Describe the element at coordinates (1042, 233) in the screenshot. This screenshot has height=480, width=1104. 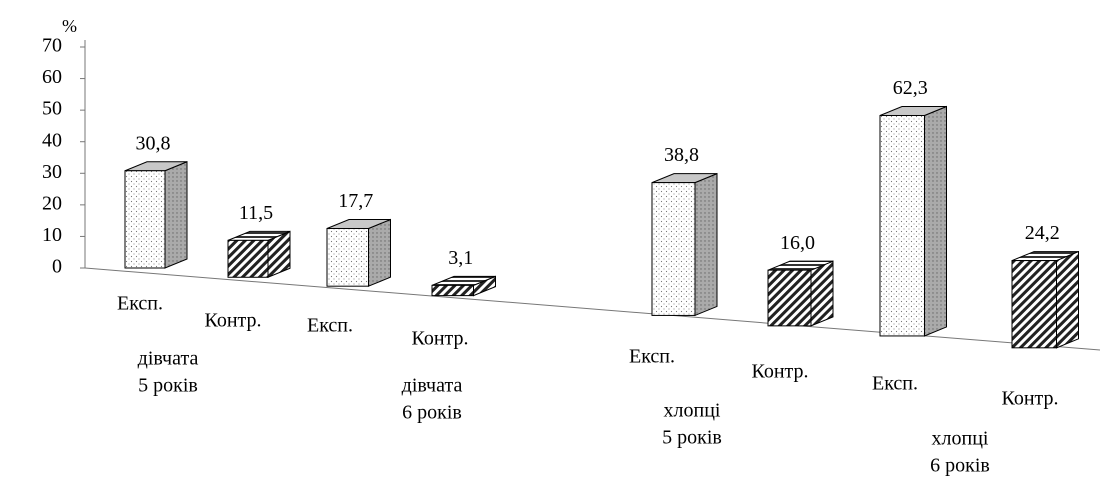
I see `value-label: 24,2` at that location.